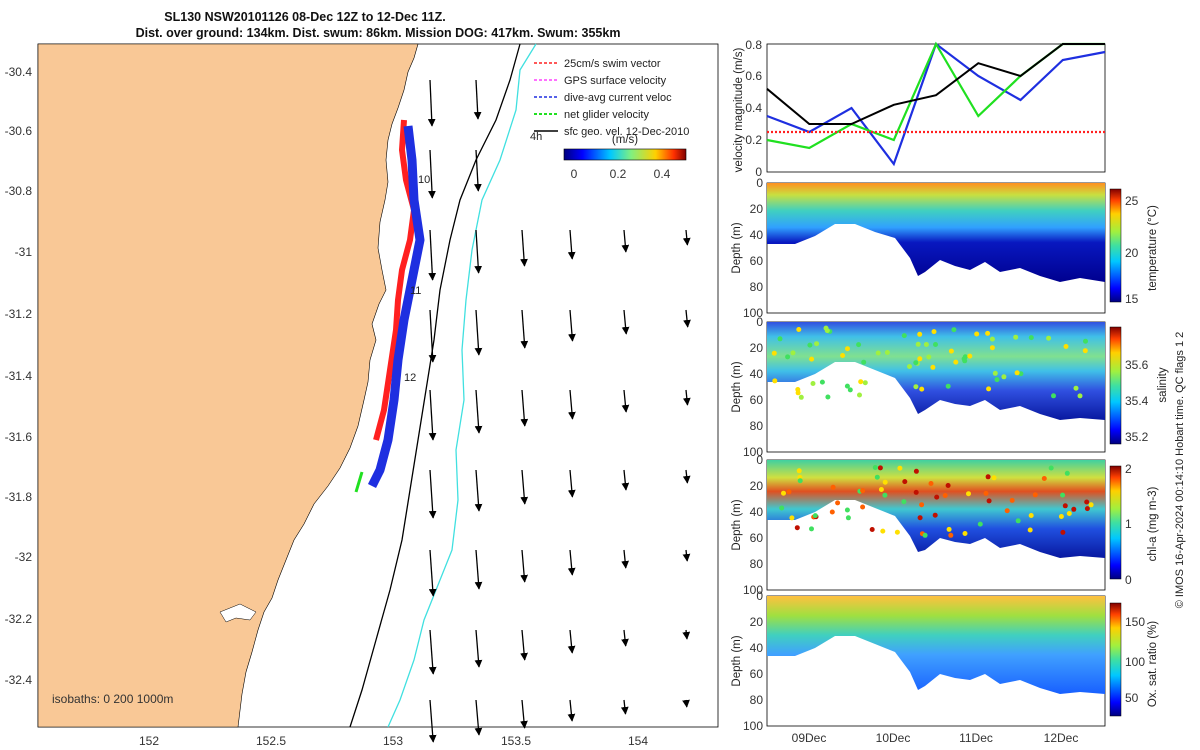  Describe the element at coordinates (757, 287) in the screenshot. I see `depth-tick: 80` at that location.